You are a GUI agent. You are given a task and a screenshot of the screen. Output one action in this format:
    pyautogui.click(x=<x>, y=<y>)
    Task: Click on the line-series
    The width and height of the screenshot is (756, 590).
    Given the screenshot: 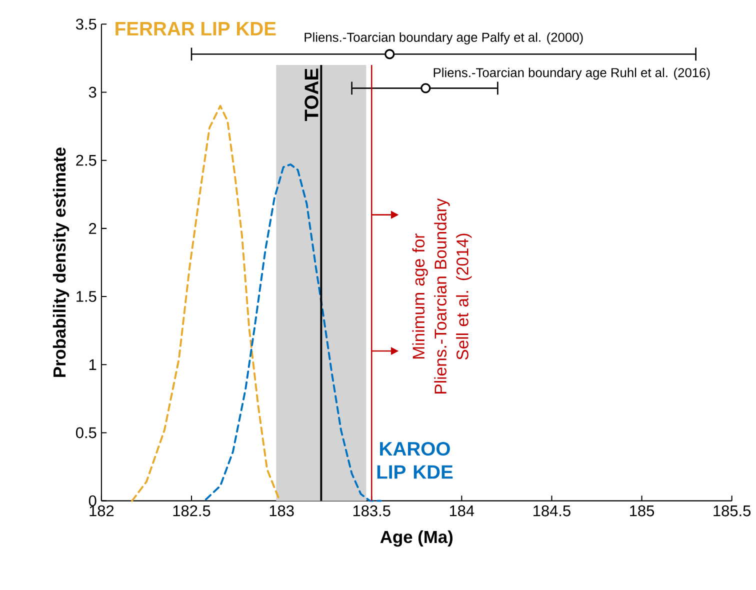 What is the action you would take?
    pyautogui.click(x=206, y=303)
    